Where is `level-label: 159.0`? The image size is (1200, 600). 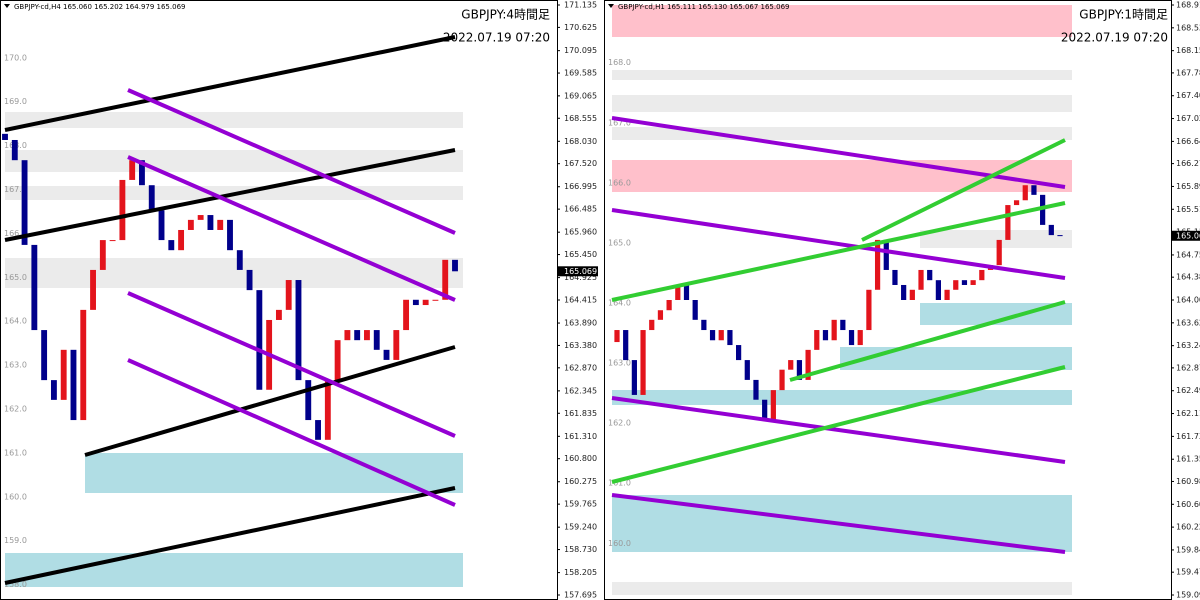 level-label: 159.0 is located at coordinates (15, 540).